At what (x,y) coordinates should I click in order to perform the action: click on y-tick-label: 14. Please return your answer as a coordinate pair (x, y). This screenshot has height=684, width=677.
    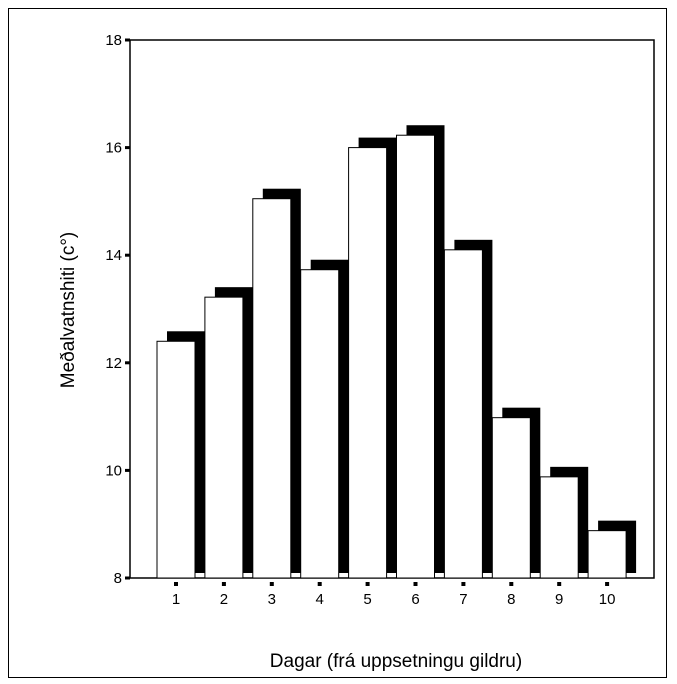
    Looking at the image, I should click on (113, 255).